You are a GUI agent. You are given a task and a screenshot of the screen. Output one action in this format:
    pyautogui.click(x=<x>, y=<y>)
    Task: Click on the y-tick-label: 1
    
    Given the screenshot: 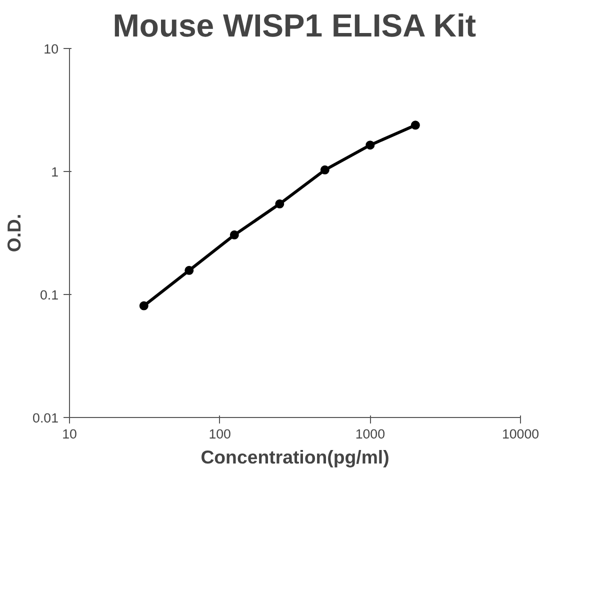 What is the action you would take?
    pyautogui.click(x=55, y=172)
    